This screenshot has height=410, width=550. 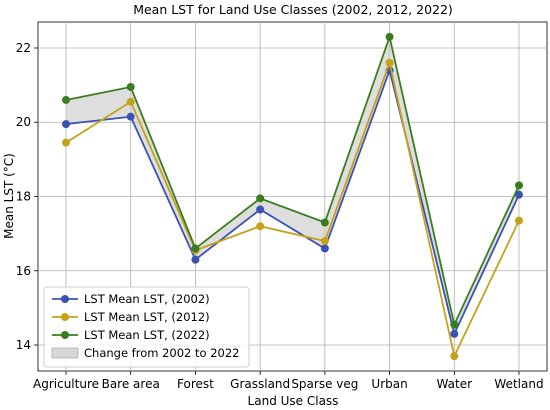 What do you see at coordinates (147, 335) in the screenshot?
I see `legend-label-2022: LST Mean LST, (2022)` at bounding box center [147, 335].